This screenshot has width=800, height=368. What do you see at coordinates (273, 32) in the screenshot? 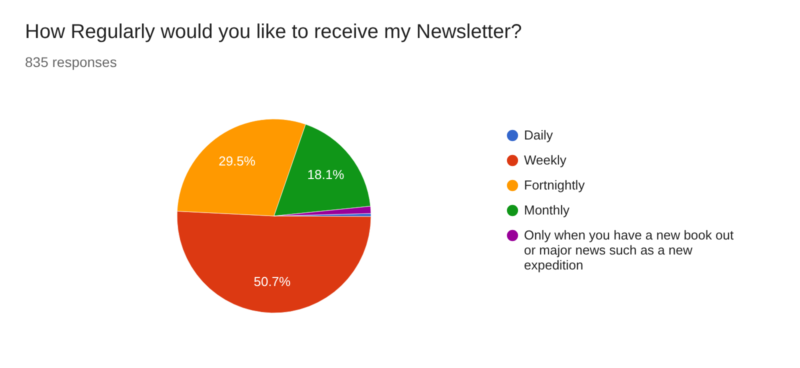
I see `chart-title: How Regularly would you like to receive my Newsletter?` at bounding box center [273, 32].